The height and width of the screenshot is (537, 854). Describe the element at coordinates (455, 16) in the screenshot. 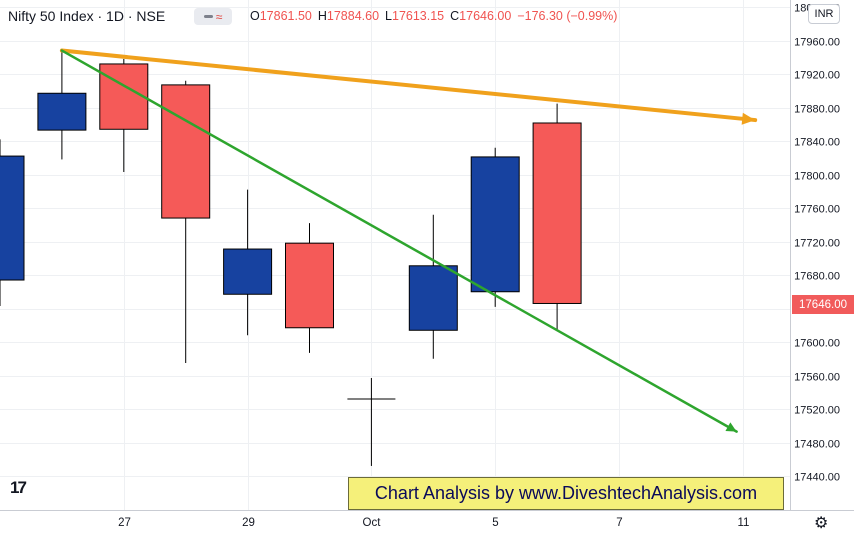

I see `ohlc-close-key: C` at that location.